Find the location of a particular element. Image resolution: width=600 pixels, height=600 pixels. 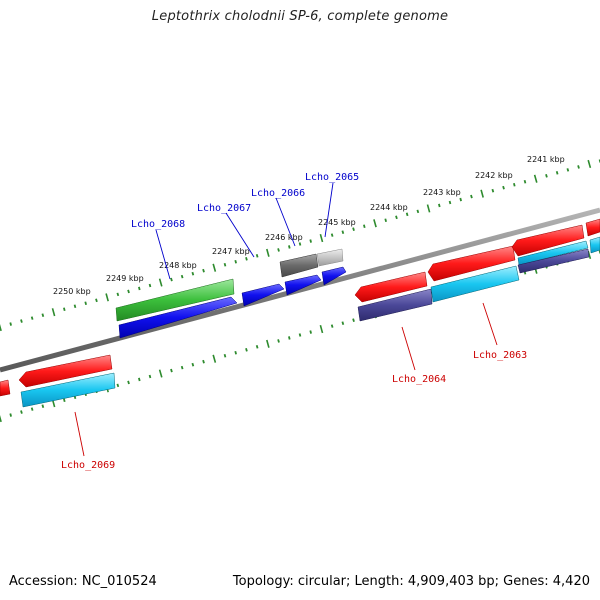

gene-lcho-2068 is located at coordinates (175, 300).